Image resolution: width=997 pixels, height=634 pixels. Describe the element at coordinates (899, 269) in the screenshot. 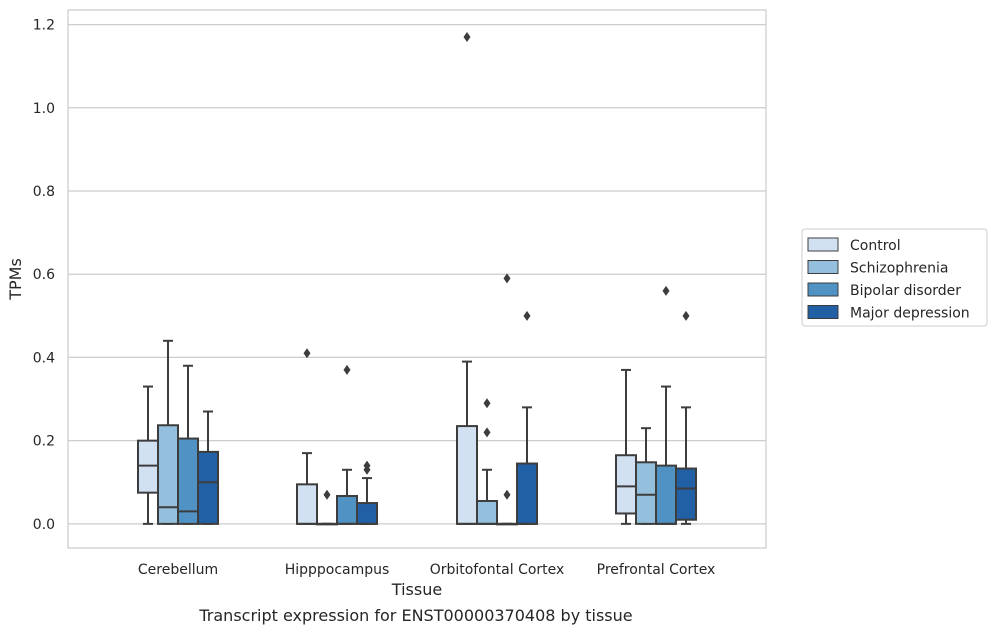

I see `legend-label: Schizophrenia` at that location.